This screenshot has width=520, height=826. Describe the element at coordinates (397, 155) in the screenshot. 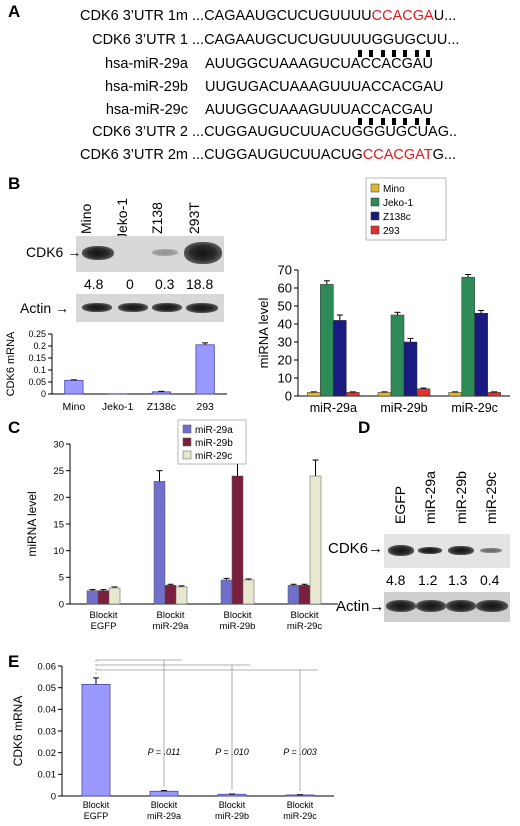

I see `mutated-segment: CCACGAT` at that location.